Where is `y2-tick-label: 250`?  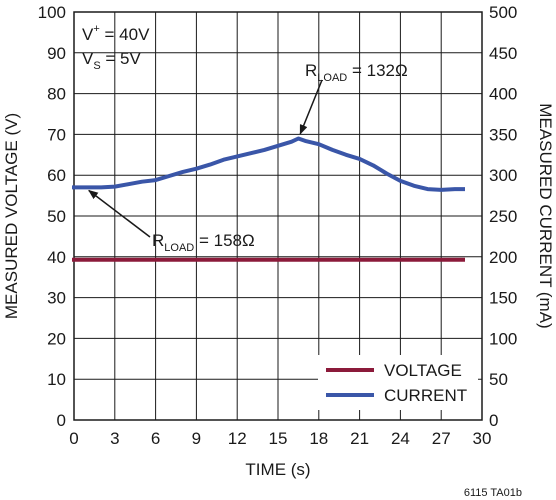
y2-tick-label: 250 is located at coordinates (503, 216).